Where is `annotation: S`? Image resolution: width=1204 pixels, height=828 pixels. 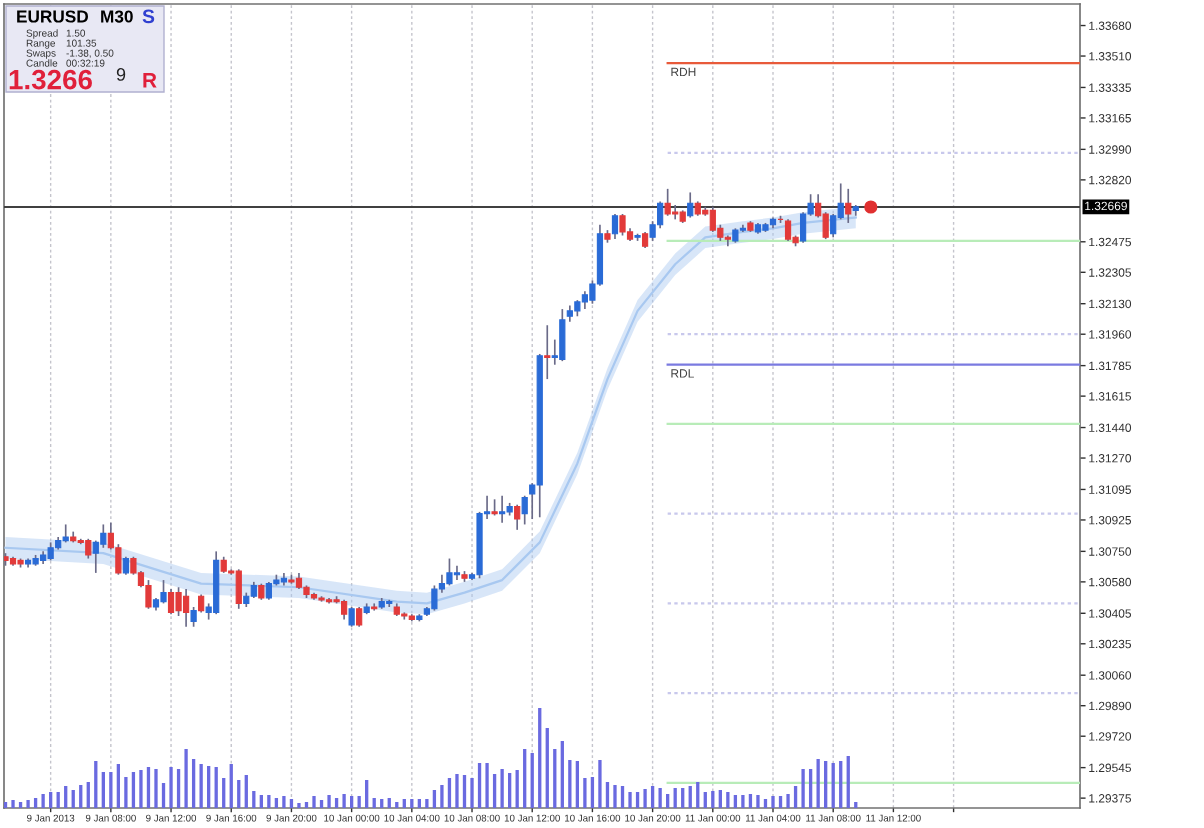 annotation: S is located at coordinates (148, 16).